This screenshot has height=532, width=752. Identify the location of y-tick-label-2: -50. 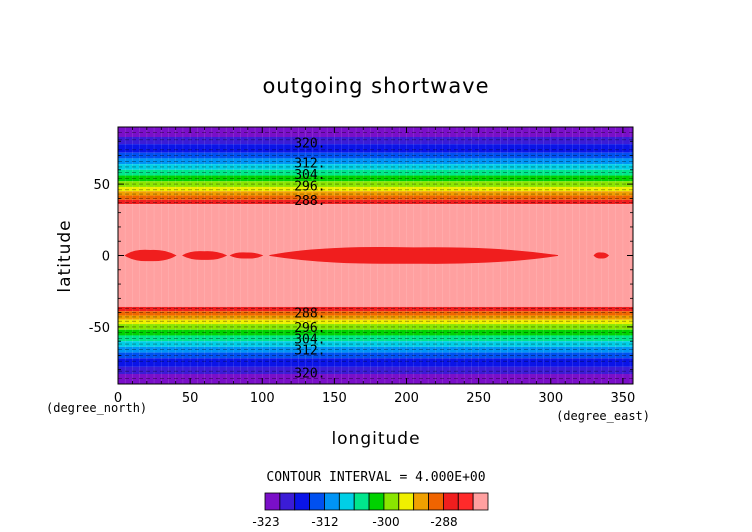
(99, 328).